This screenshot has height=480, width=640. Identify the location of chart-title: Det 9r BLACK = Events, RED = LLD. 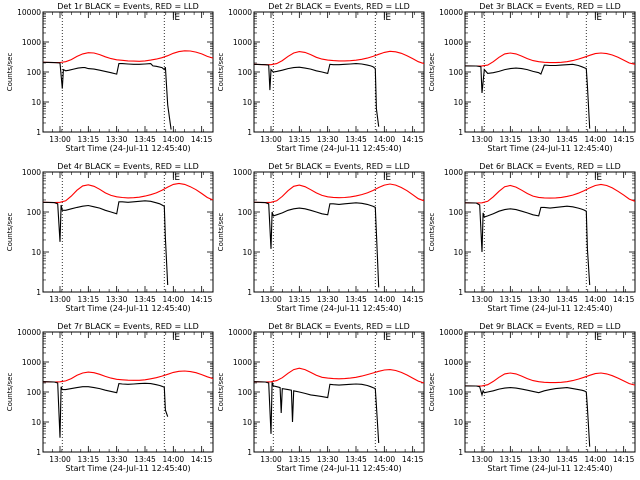
(550, 326).